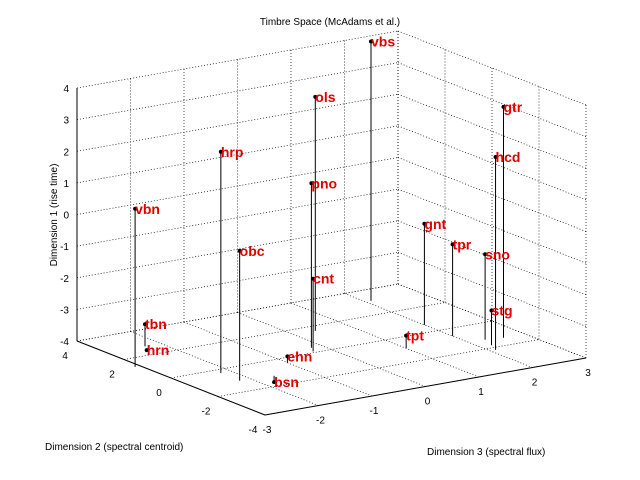  Describe the element at coordinates (513, 107) in the screenshot. I see `point-label-gtr: gtr` at that location.